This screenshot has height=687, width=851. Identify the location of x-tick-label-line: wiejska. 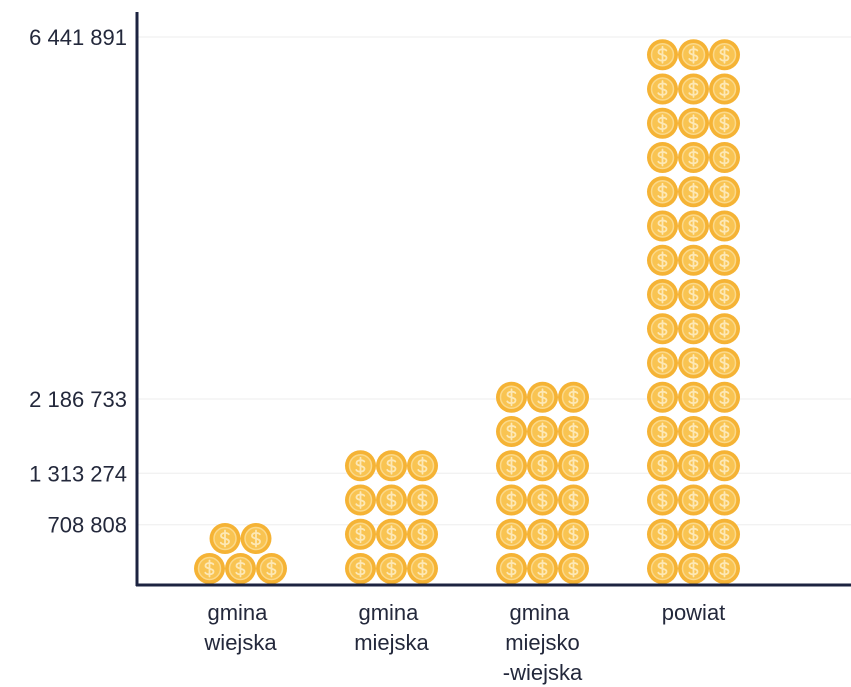
(240, 642).